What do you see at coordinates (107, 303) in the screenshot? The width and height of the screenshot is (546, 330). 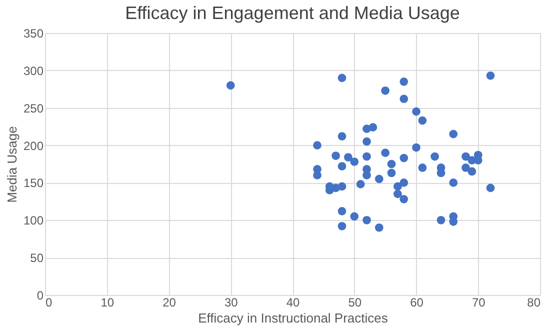 I see `x-tick-label: 10` at bounding box center [107, 303].